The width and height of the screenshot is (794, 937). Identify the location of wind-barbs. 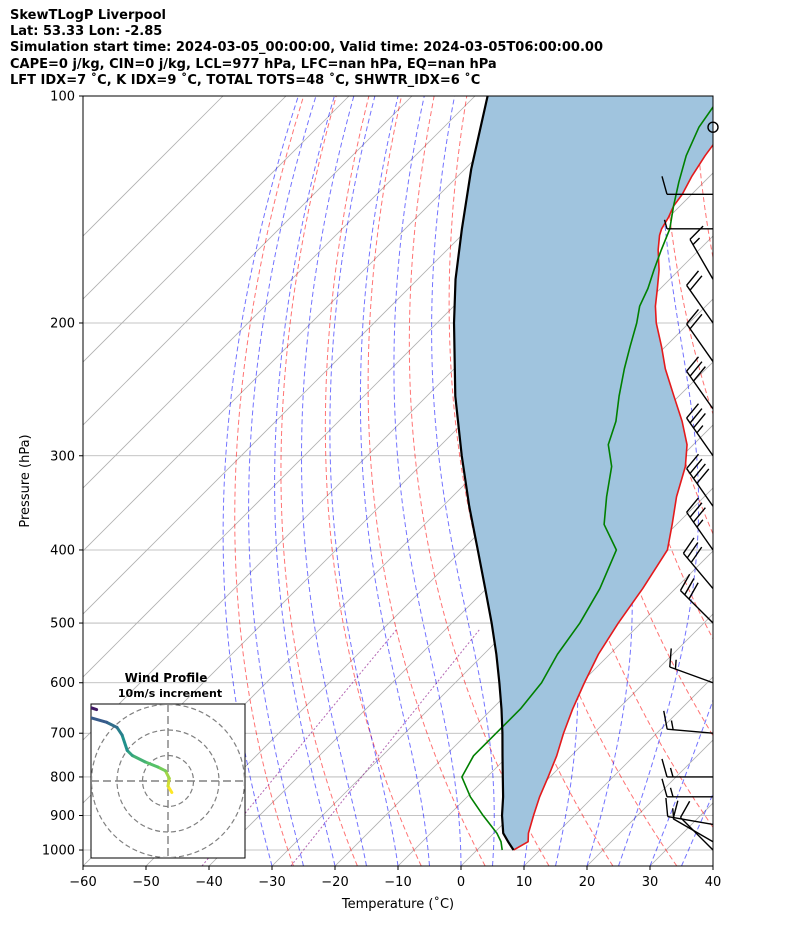
(690, 486).